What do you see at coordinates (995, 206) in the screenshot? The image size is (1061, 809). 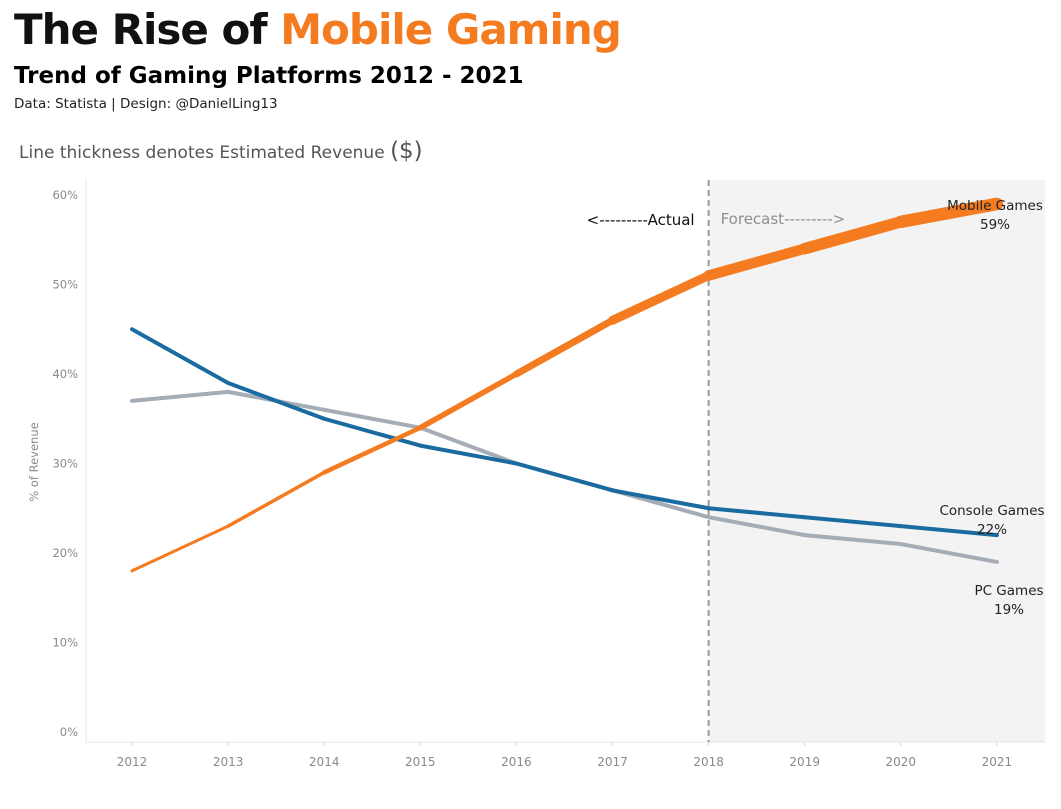 I see `mobile-games-name-label: Mobile Games` at bounding box center [995, 206].